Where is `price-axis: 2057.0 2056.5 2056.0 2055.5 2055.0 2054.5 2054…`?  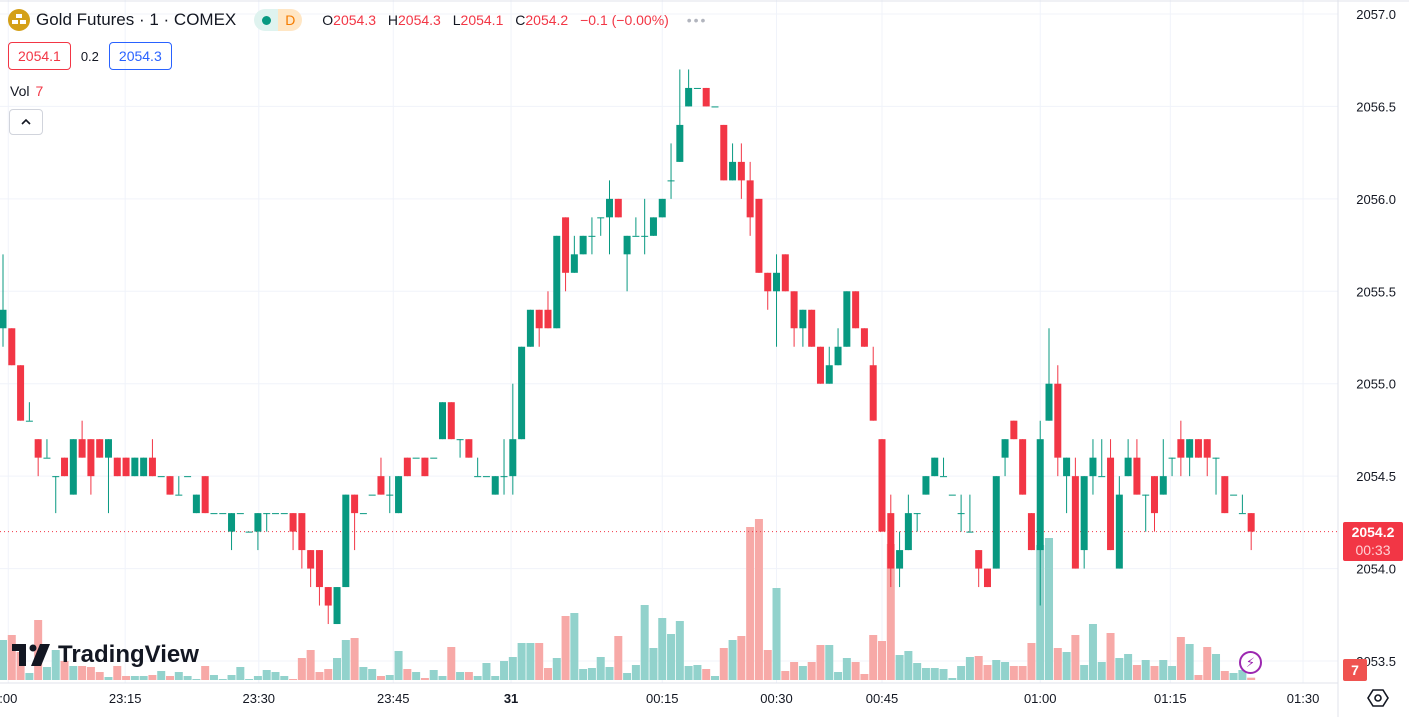
price-axis: 2057.0 2056.5 2056.0 2055.5 2055.0 2054.5 2054… is located at coordinates (1376, 338).